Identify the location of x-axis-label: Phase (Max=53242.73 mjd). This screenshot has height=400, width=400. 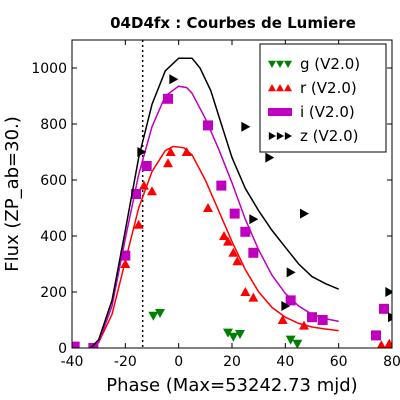
(231, 385).